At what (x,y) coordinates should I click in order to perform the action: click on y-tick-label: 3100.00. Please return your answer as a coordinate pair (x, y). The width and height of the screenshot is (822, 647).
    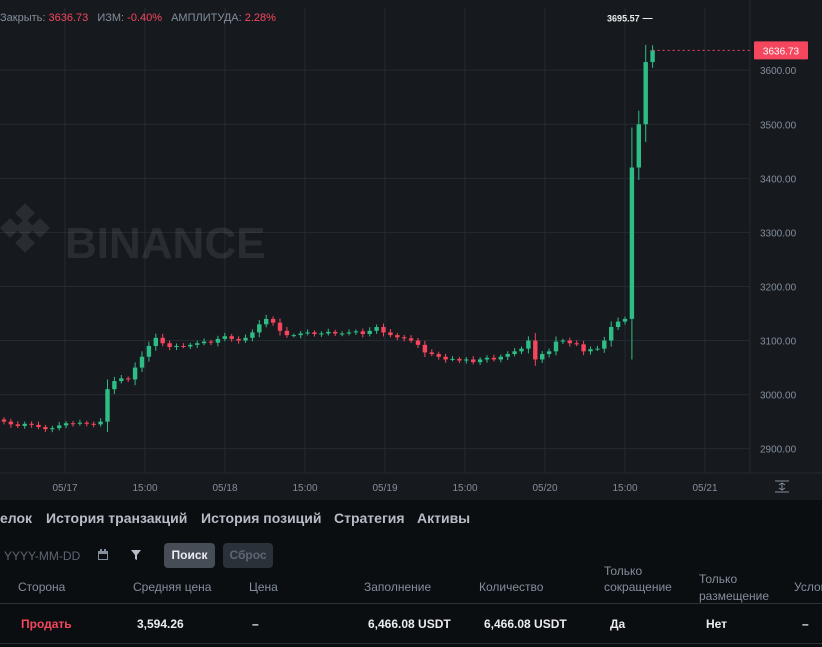
    Looking at the image, I should click on (778, 342).